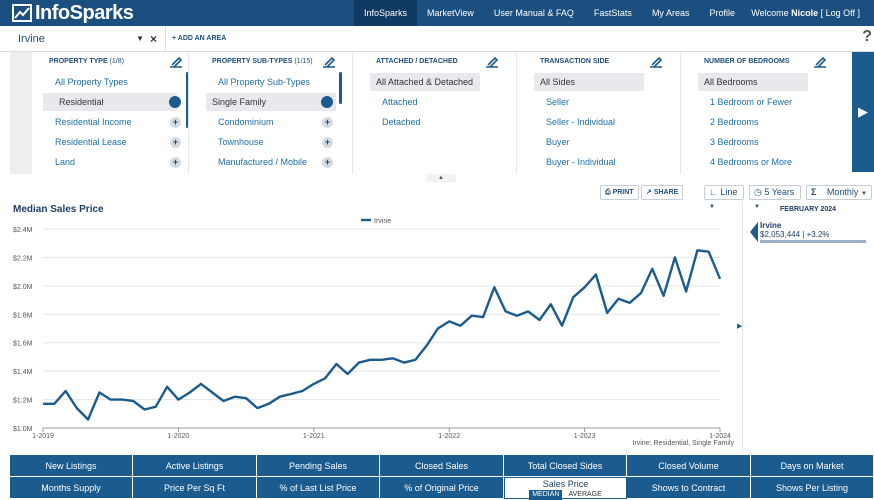 This screenshot has width=874, height=500. Describe the element at coordinates (612, 13) in the screenshot. I see `nav-faststats: FastStats` at that location.